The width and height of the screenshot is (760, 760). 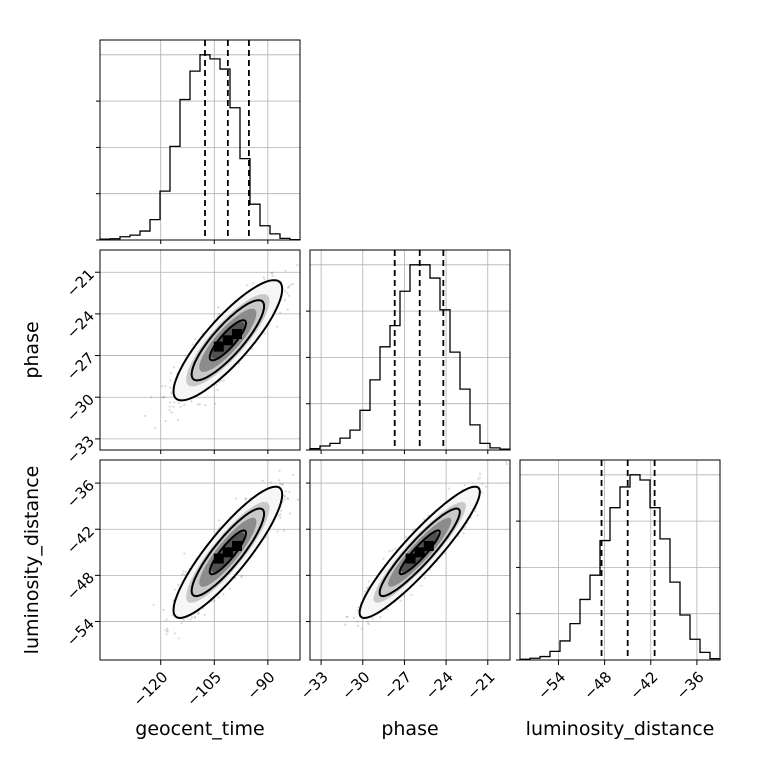 I want to click on histogram-frame-phase, so click(x=410, y=350).